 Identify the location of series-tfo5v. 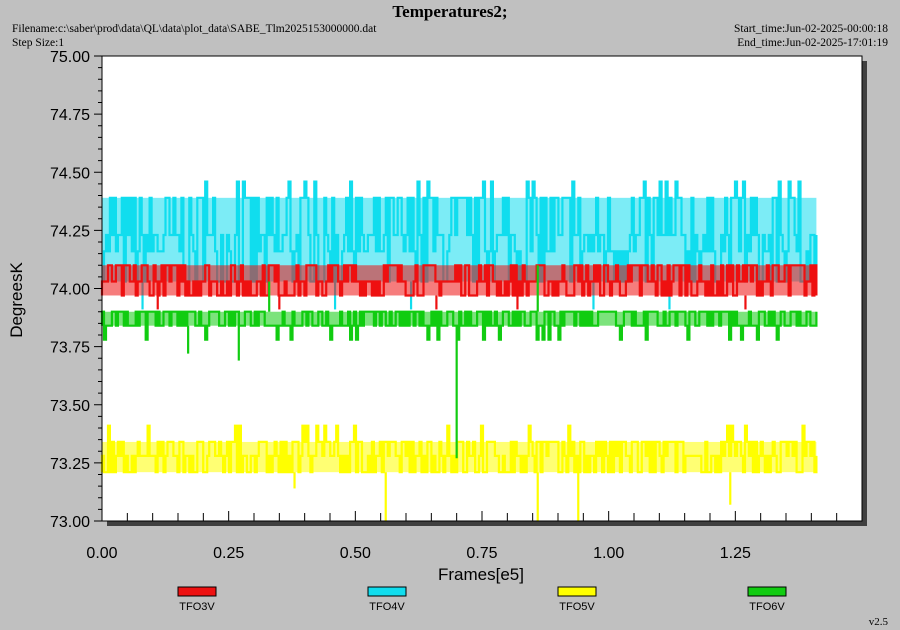
(459, 472).